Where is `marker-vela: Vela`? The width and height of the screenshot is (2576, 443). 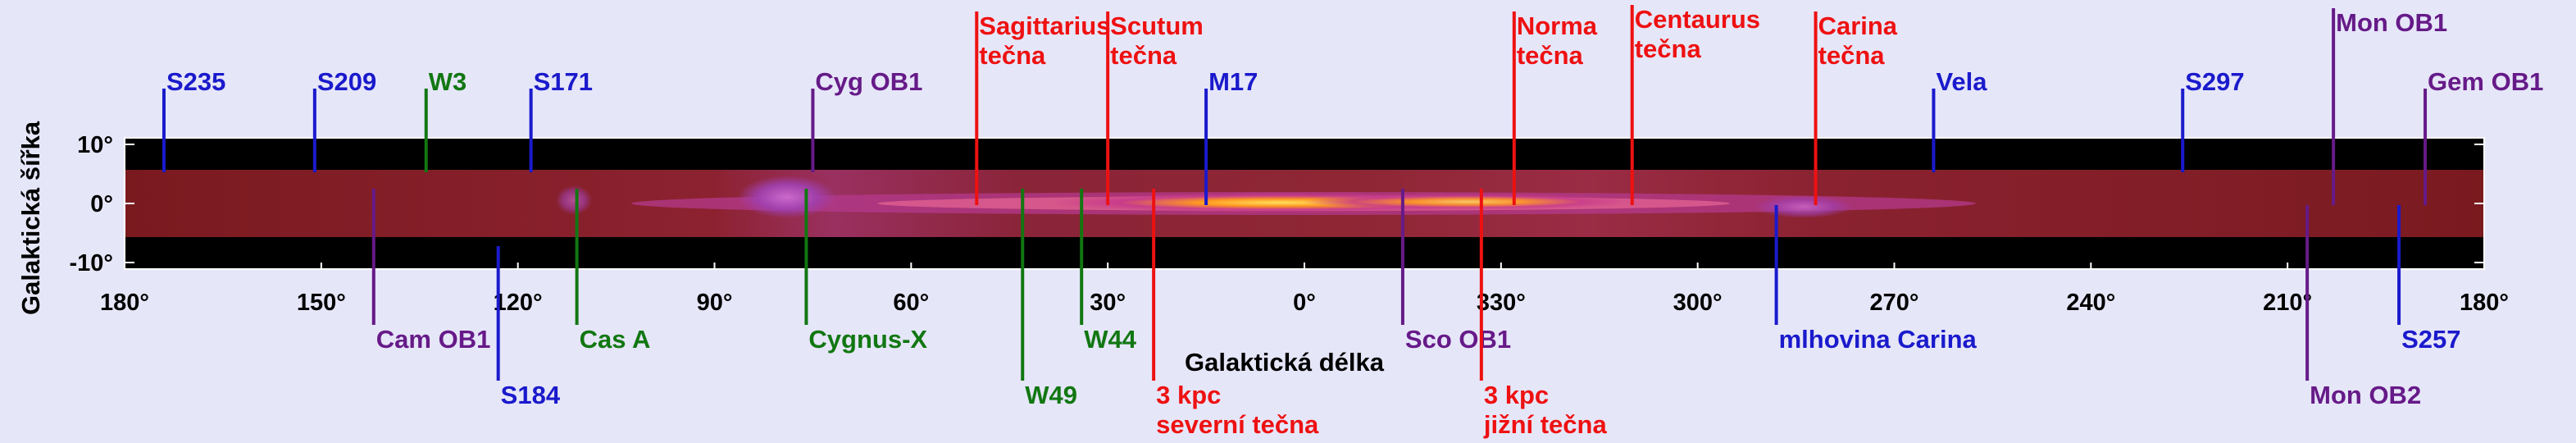
marker-vela: Vela is located at coordinates (1959, 120).